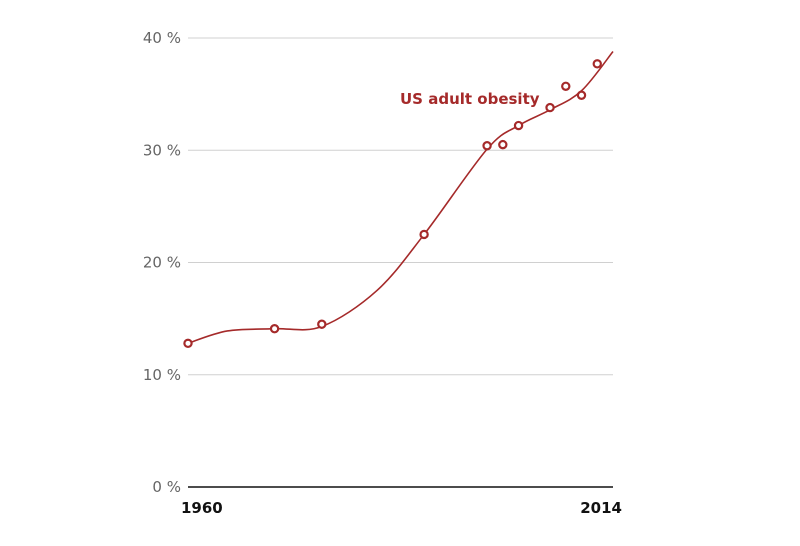  What do you see at coordinates (162, 150) in the screenshot?
I see `y-tick-label: 30 %` at bounding box center [162, 150].